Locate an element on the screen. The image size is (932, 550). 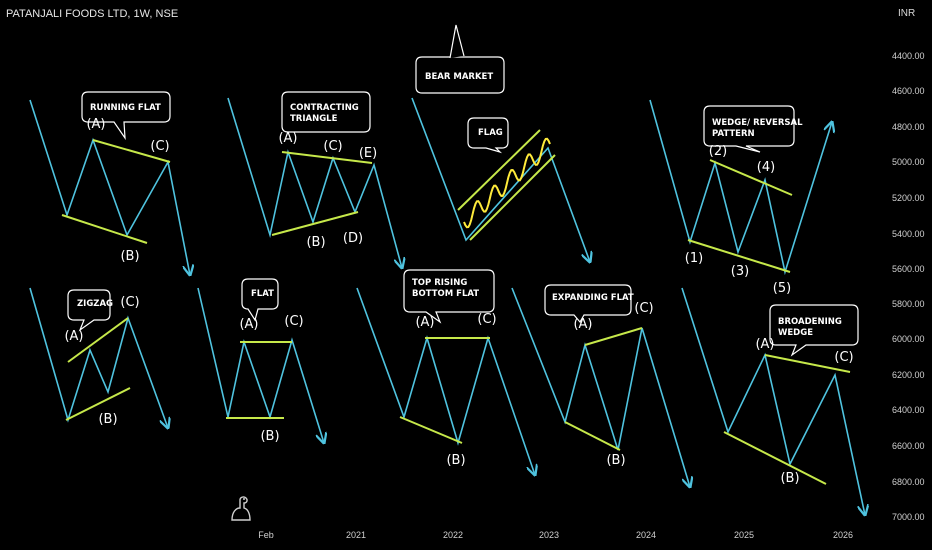
flag-wave is located at coordinates (507, 183).